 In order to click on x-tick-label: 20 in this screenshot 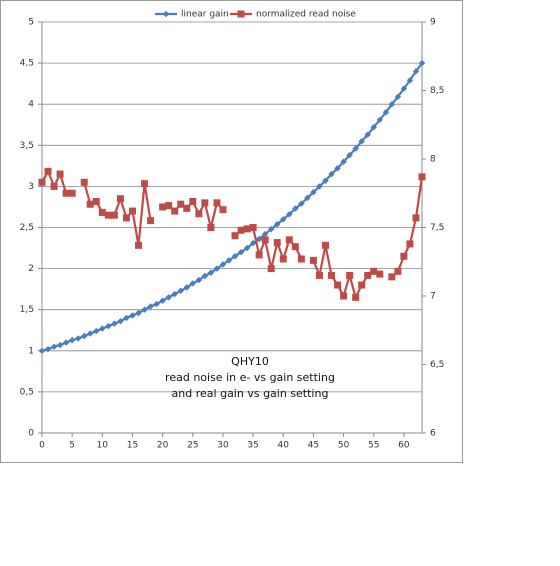, I will do `click(163, 446)`.